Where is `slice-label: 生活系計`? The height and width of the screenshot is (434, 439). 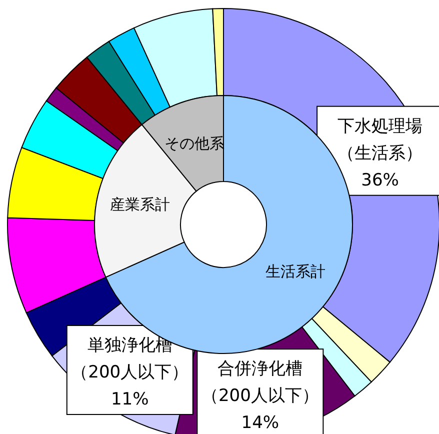
slice-label: 生活系計 is located at coordinates (296, 271).